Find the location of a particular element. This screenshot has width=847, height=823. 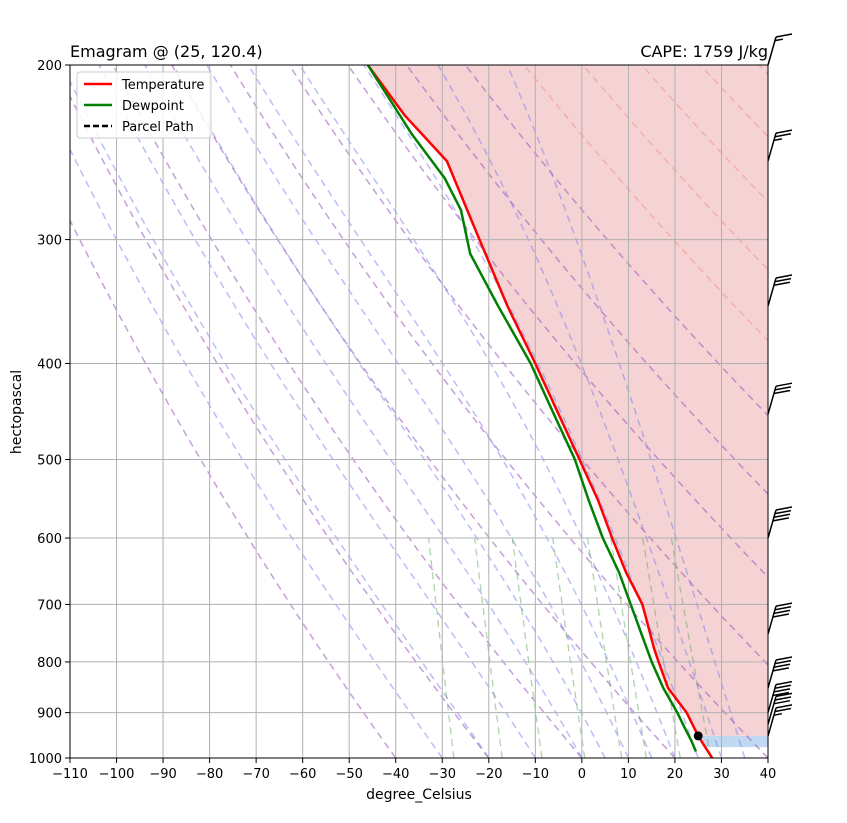

x-tick-label: 30 is located at coordinates (721, 774).